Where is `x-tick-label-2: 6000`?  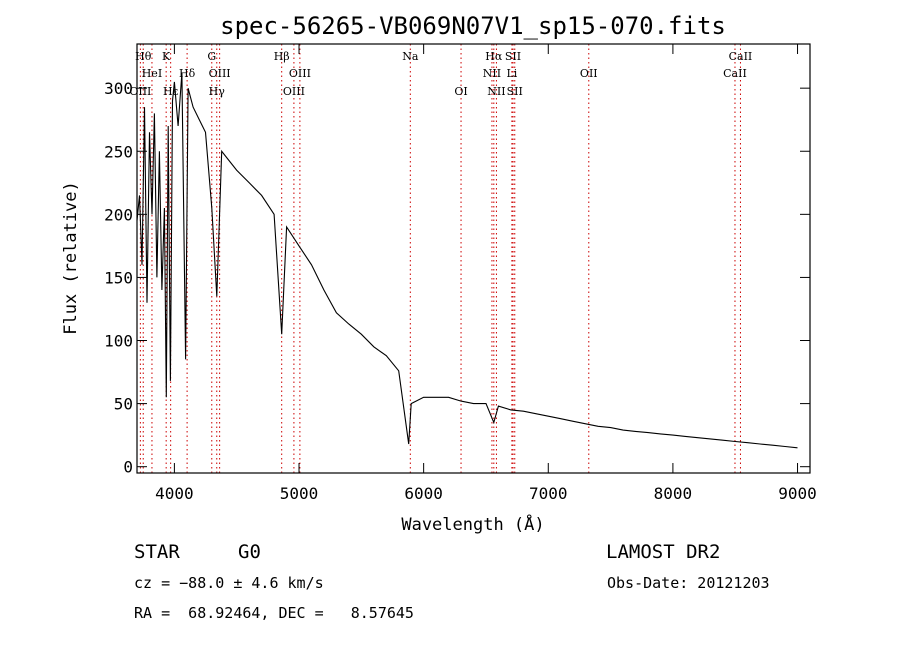
x-tick-label-2: 6000 is located at coordinates (423, 493).